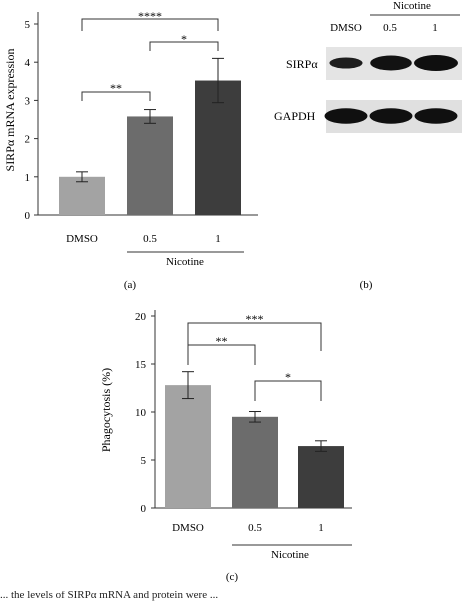 Image resolution: width=474 pixels, height=601 pixels. Describe the element at coordinates (141, 317) in the screenshot. I see `chart-c-ytick-label: 20` at that location.